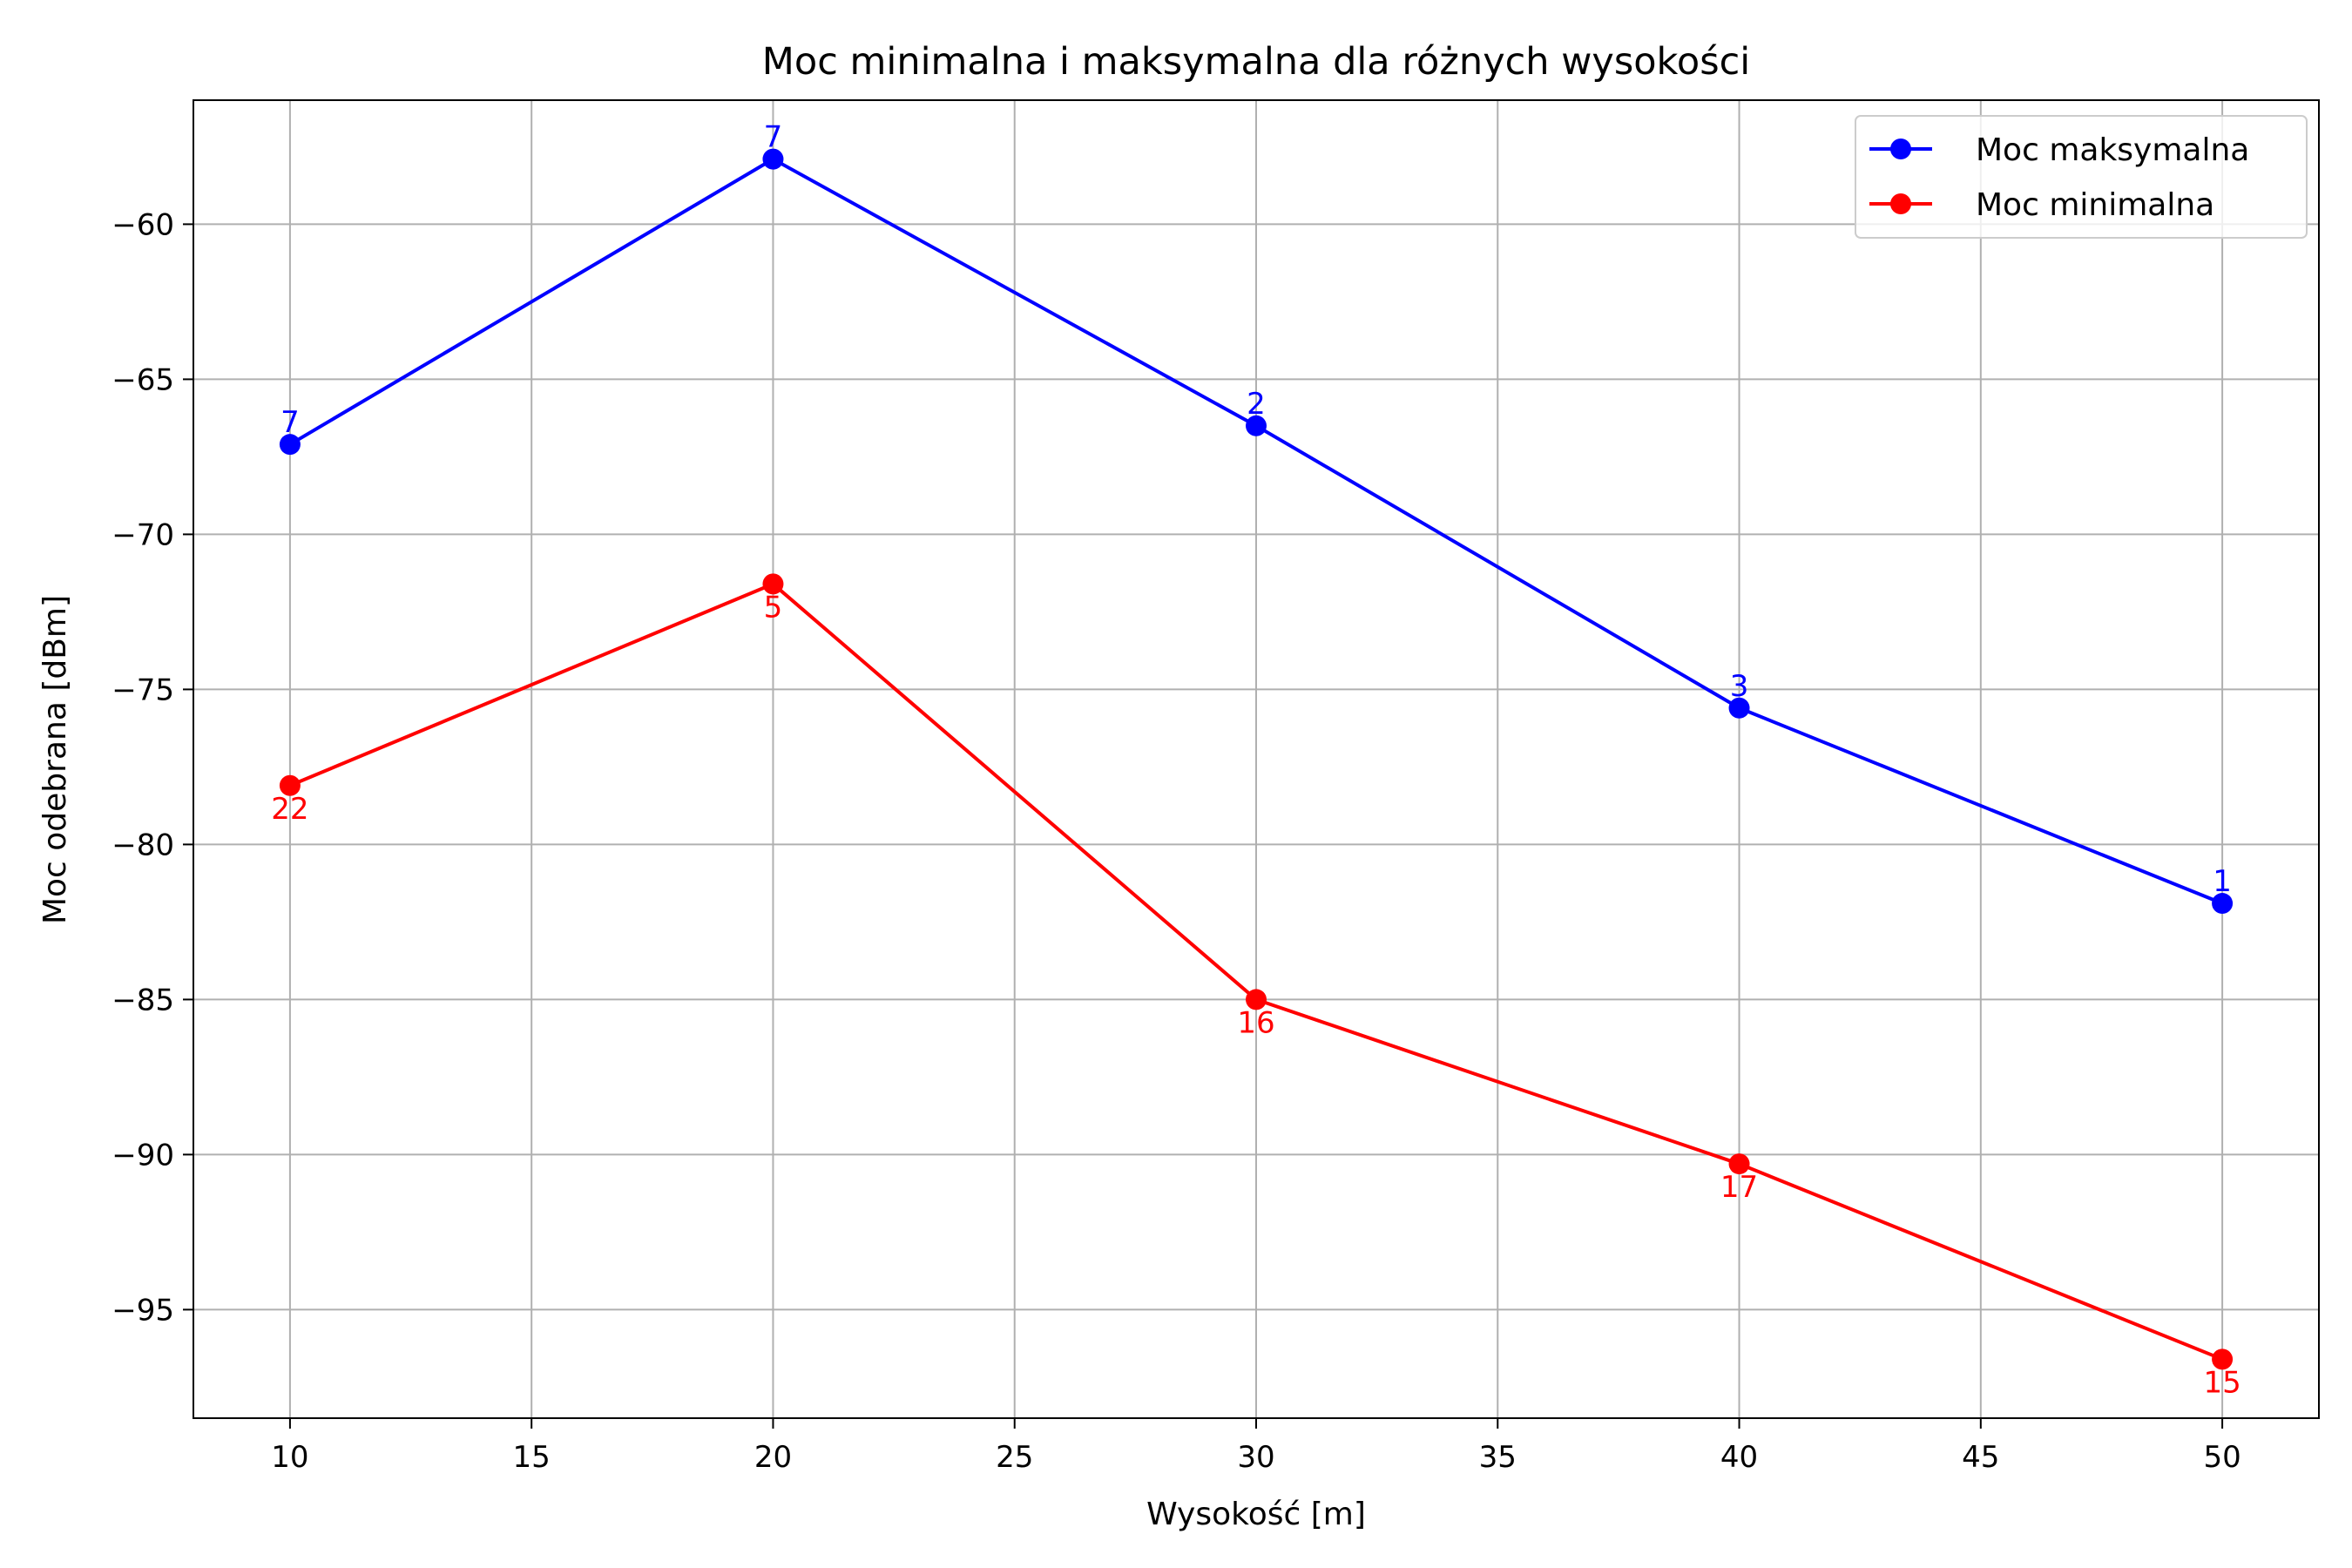 The height and width of the screenshot is (1568, 2352). Describe the element at coordinates (1739, 687) in the screenshot. I see `data-label: 3` at that location.